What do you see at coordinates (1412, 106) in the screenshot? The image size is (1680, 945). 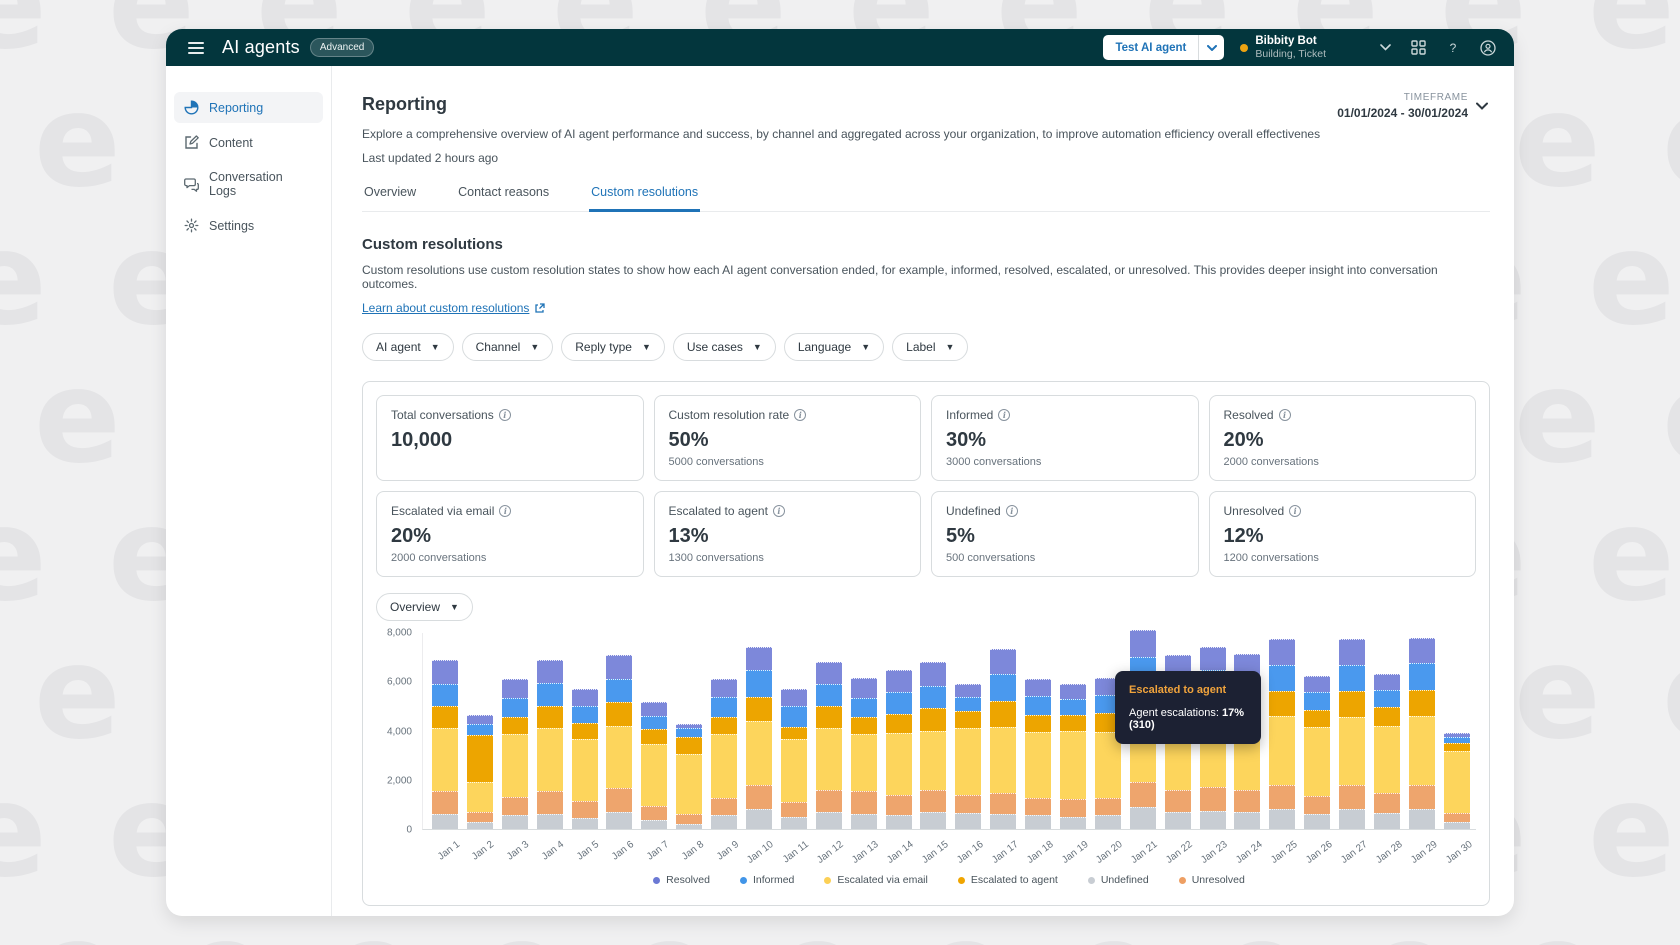 I see `timeframe-selector: TIMEFRAME 01/01/2024 - 30/01/2024` at bounding box center [1412, 106].